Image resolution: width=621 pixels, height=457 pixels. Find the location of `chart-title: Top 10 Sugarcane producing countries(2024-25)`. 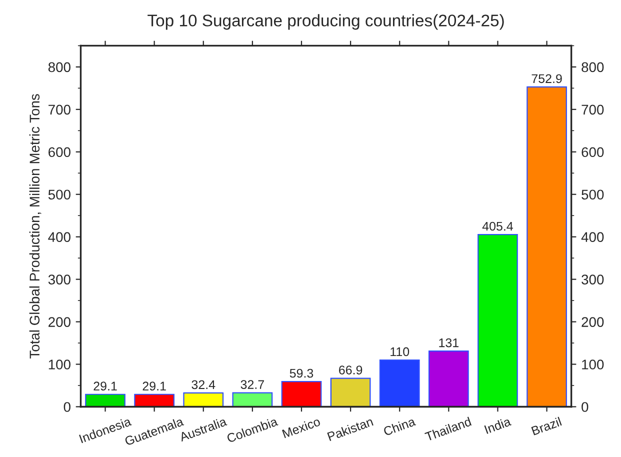

chart-title: Top 10 Sugarcane producing countries(2024-25) is located at coordinates (326, 22).